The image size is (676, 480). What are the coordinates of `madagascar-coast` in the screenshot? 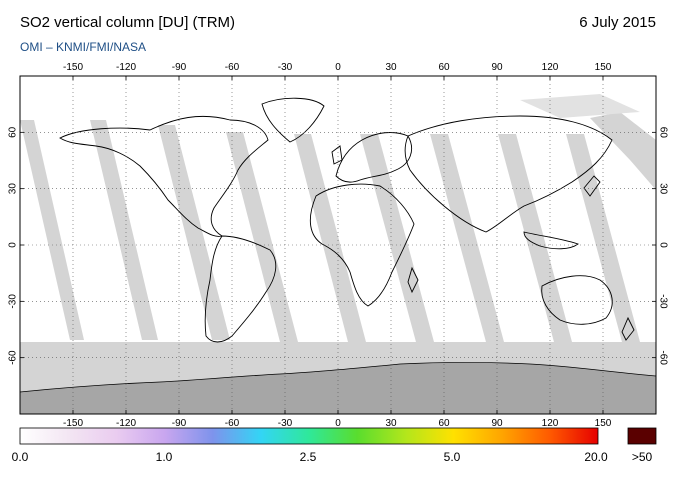 It's located at (413, 280).